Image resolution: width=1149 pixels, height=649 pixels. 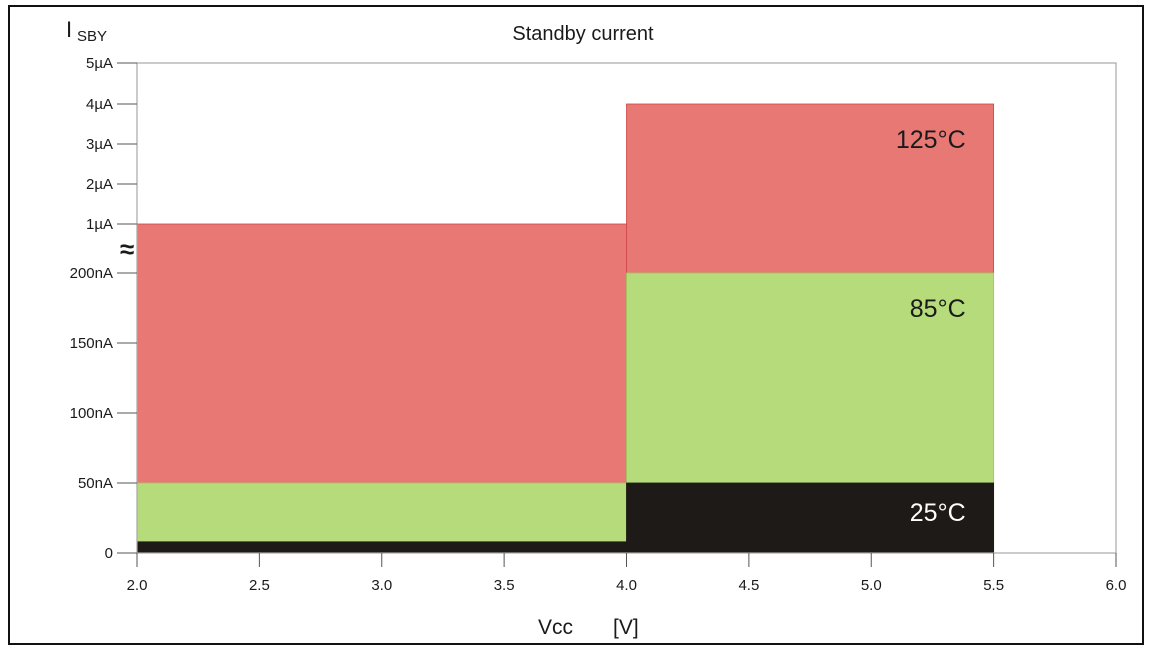 What do you see at coordinates (1116, 585) in the screenshot?
I see `x-tick-label-6.0: 6.0` at bounding box center [1116, 585].